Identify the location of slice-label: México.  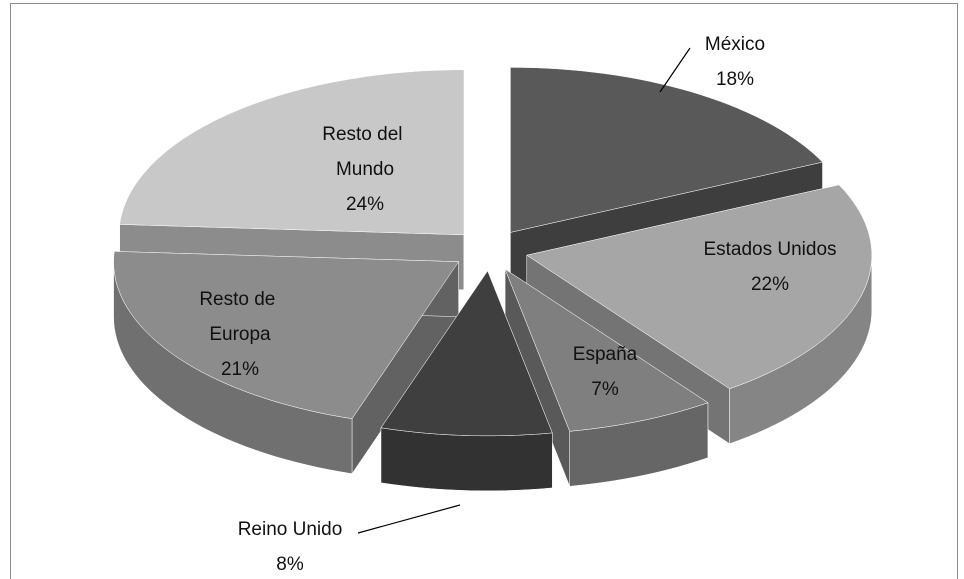
(735, 44).